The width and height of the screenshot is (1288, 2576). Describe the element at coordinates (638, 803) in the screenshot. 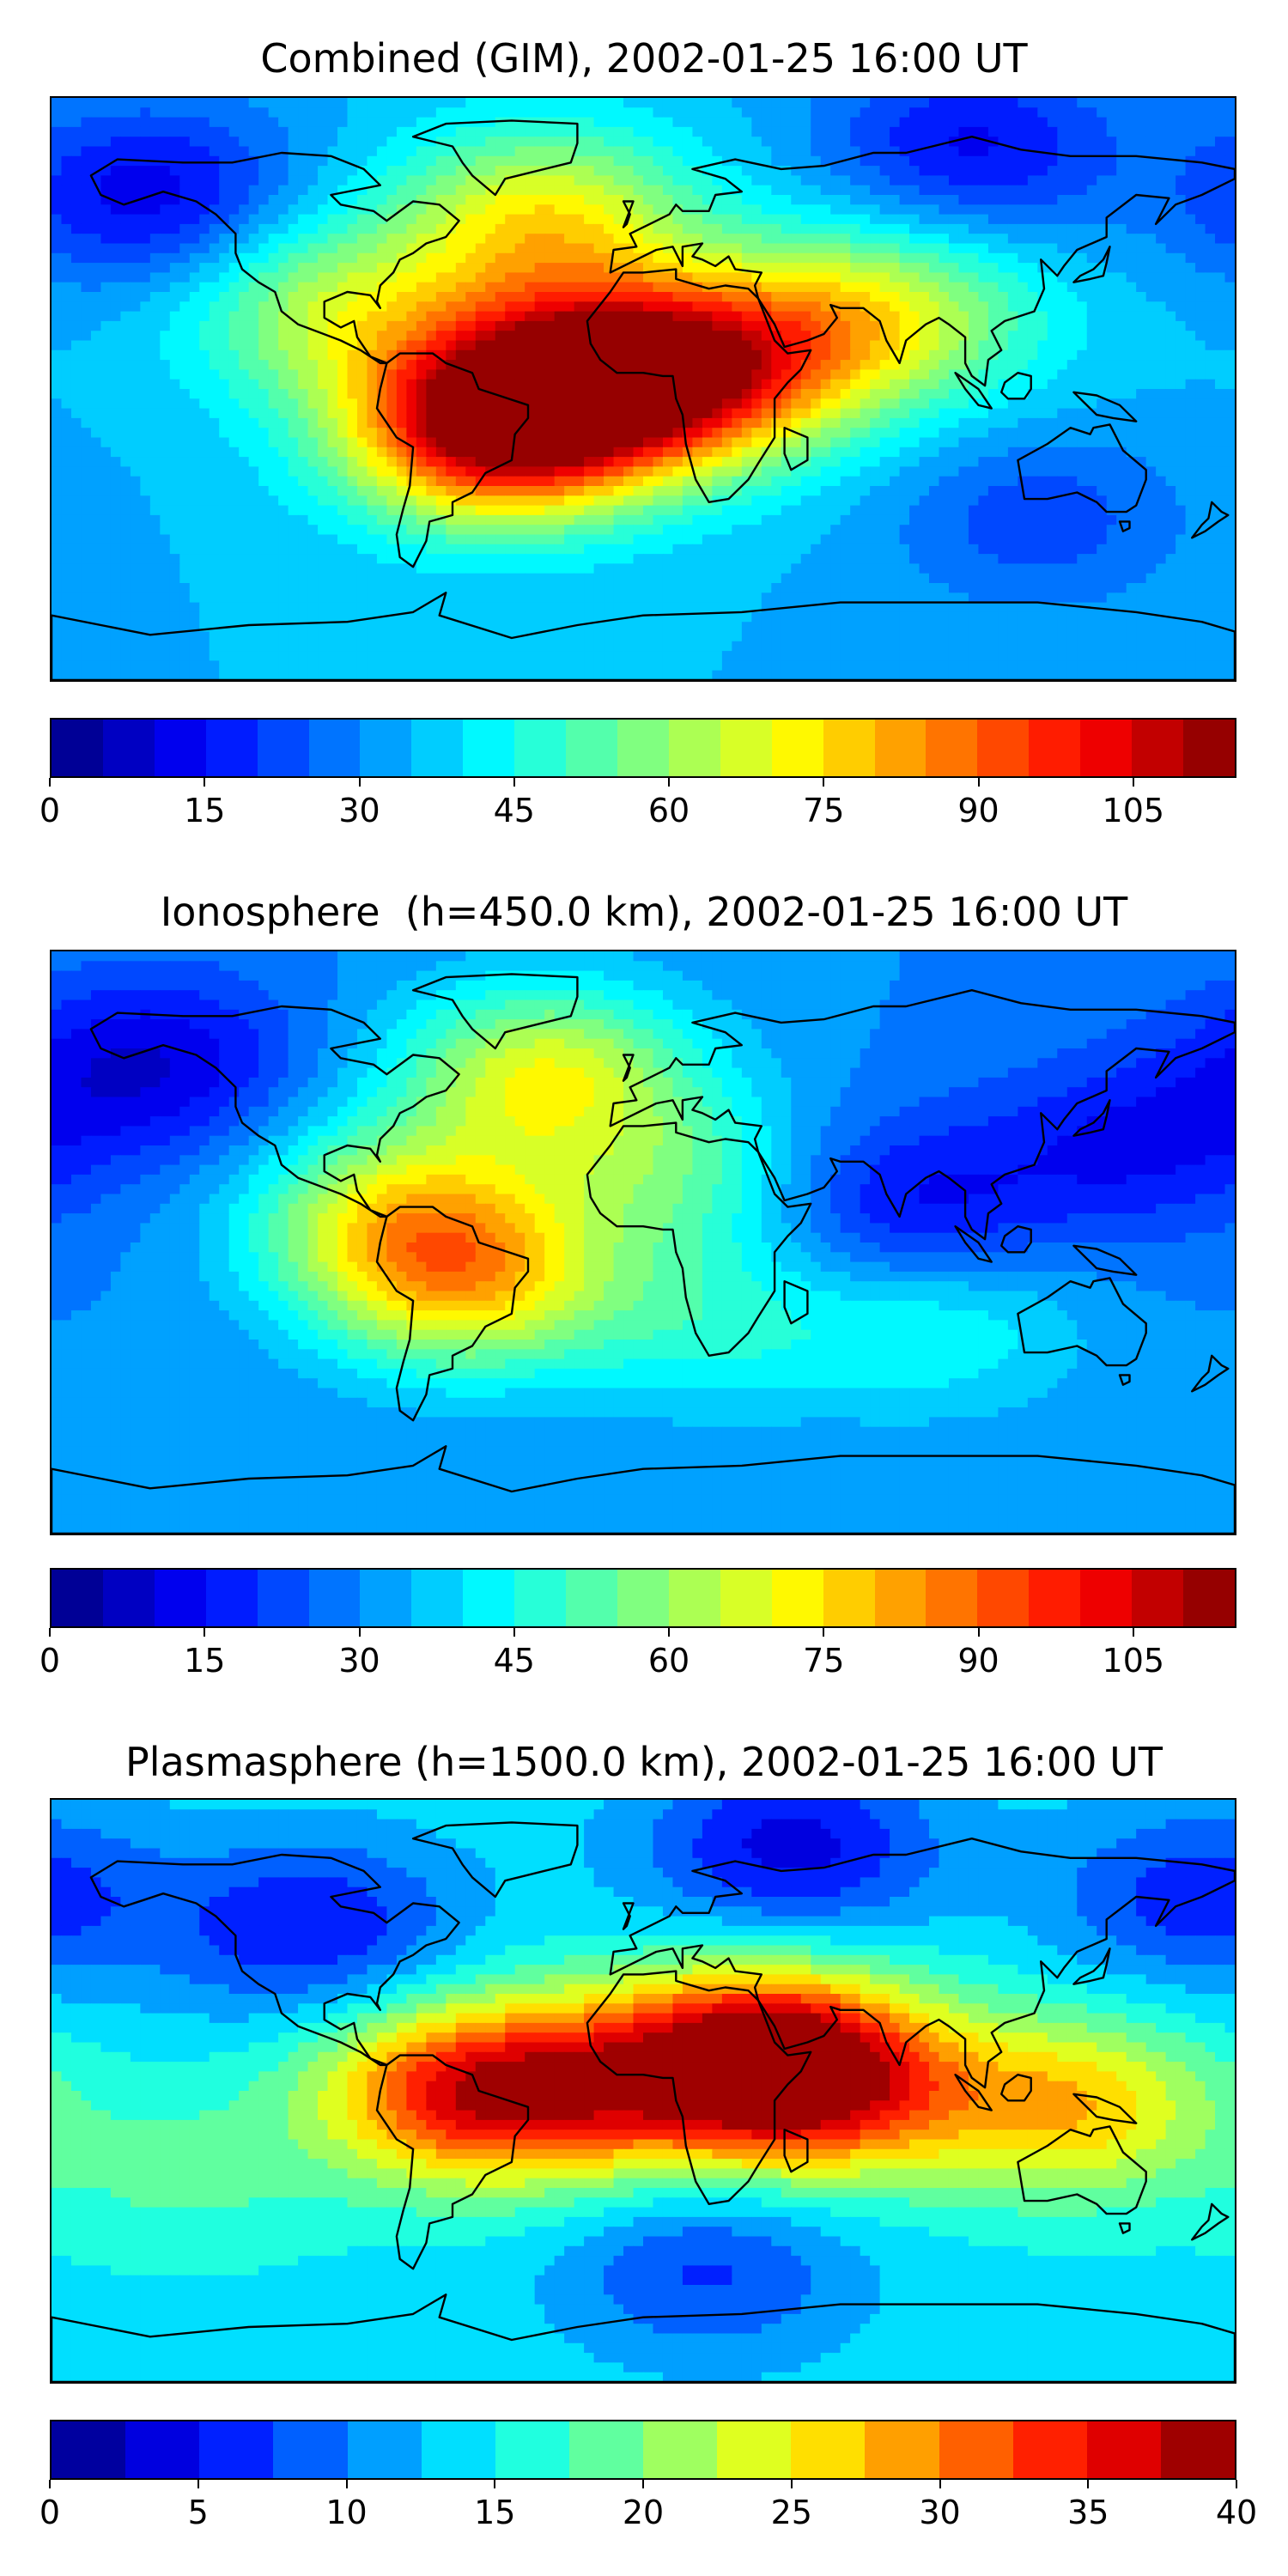

I see `panel-1-colorbar-ticks: 0 15 30 45 60 75 90 105` at that location.